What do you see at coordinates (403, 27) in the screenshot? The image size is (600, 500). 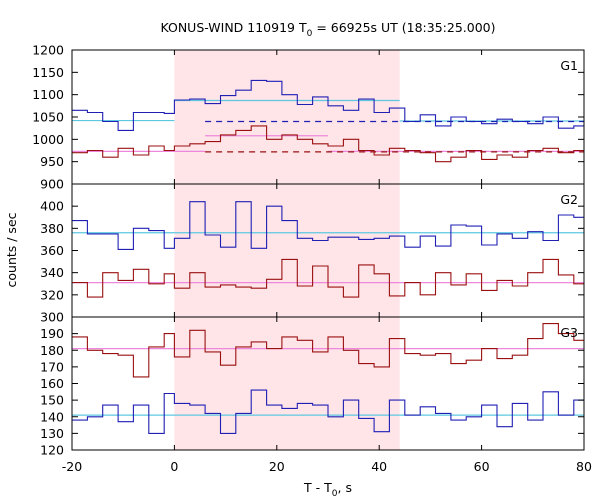 I see `chart-title-rest: = 66925s UT (18:35:25.000)` at bounding box center [403, 27].